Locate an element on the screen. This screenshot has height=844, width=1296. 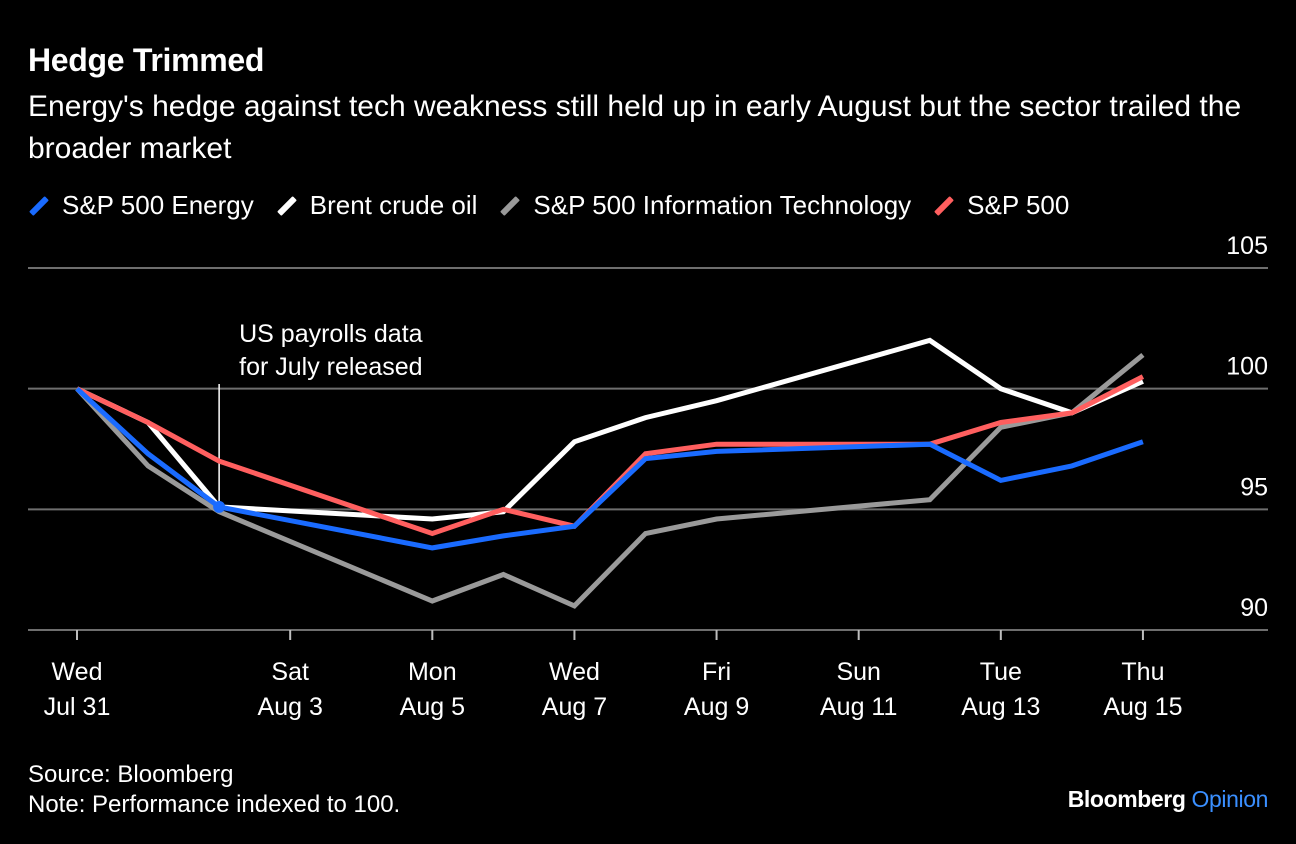
x-tick-day: Mon is located at coordinates (432, 672).